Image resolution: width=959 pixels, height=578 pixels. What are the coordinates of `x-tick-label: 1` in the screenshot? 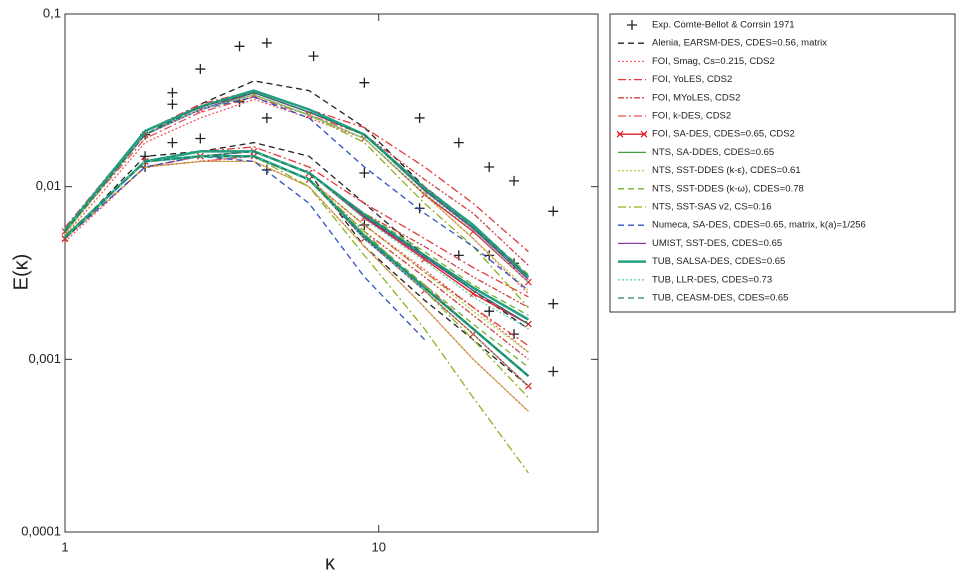 It's located at (64, 546).